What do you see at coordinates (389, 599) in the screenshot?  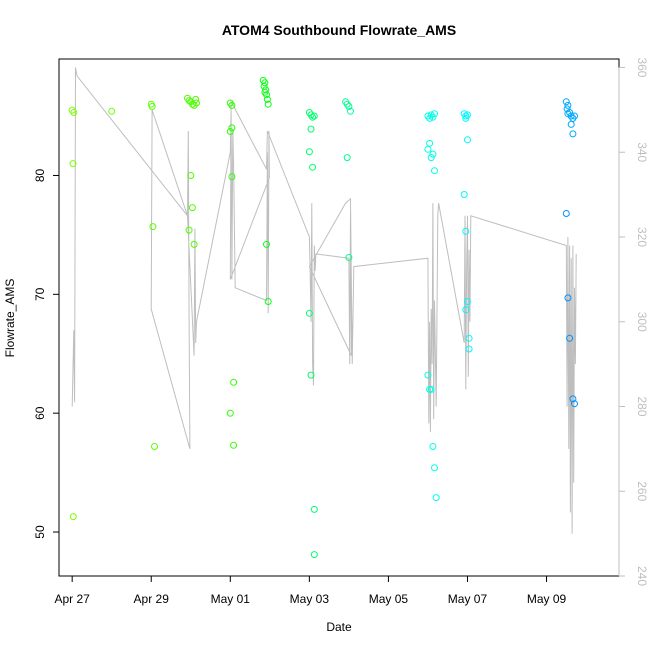 I see `x-tick-label: May 05` at bounding box center [389, 599].